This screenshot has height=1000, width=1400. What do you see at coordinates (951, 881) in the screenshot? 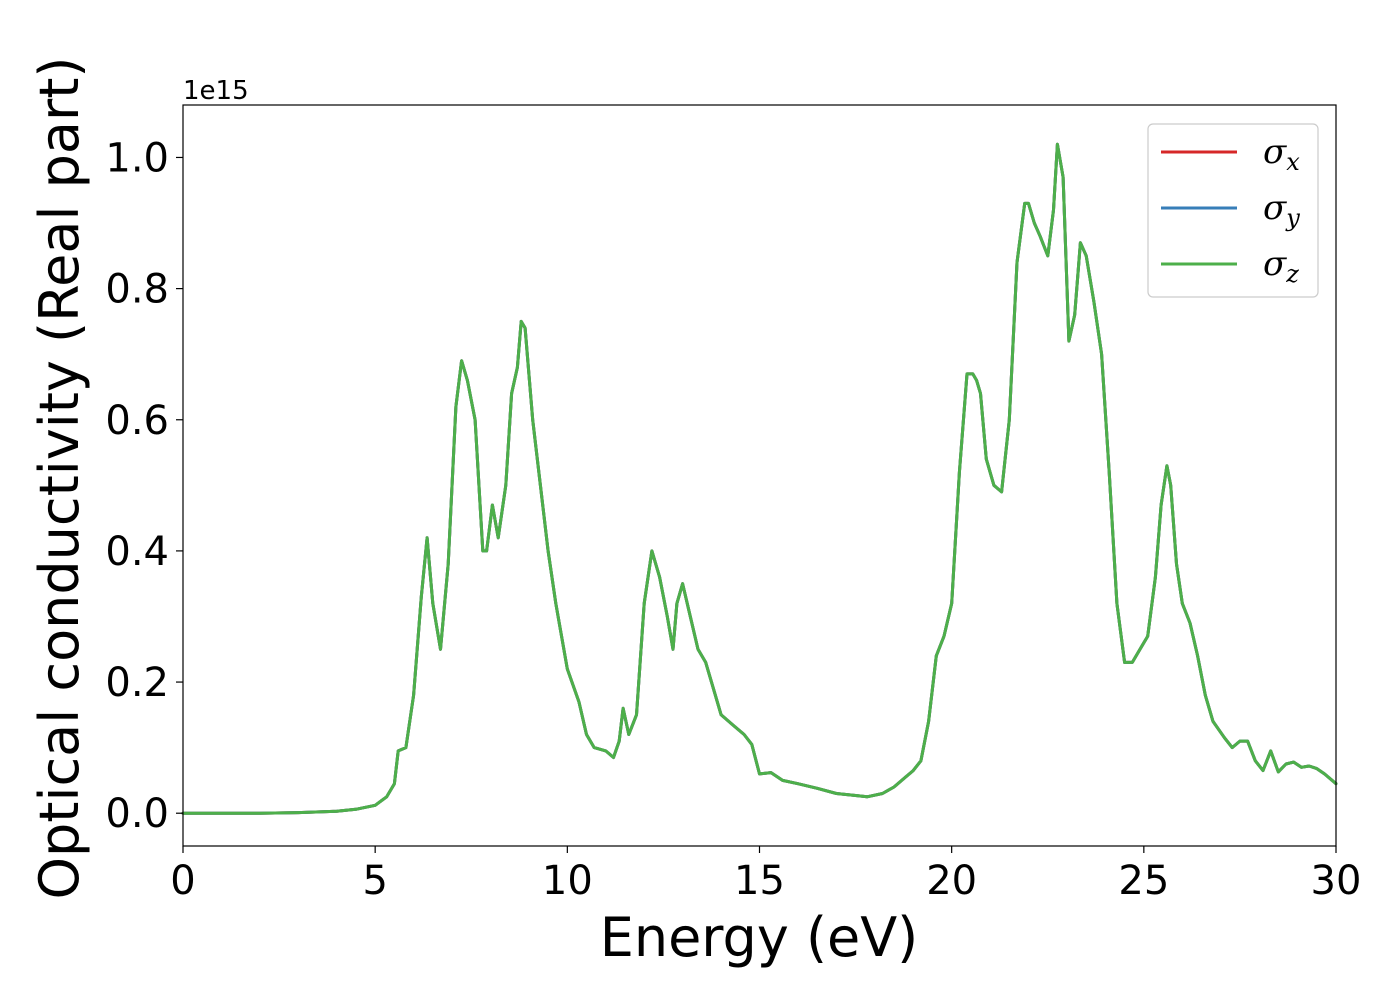
I see `x-tick-label: 20` at bounding box center [951, 881].